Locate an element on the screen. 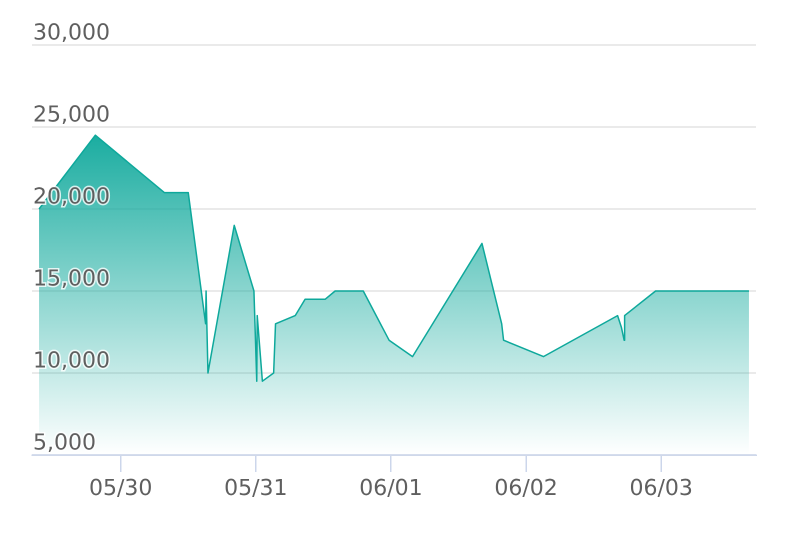 The width and height of the screenshot is (792, 538). x-tick-label: 06/03 is located at coordinates (661, 488).